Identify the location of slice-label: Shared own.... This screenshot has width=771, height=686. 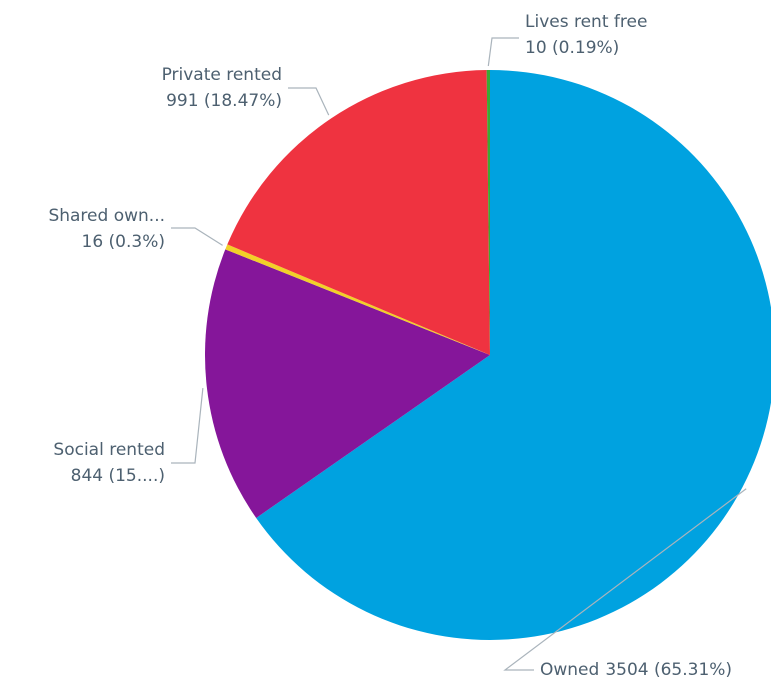
(106, 216).